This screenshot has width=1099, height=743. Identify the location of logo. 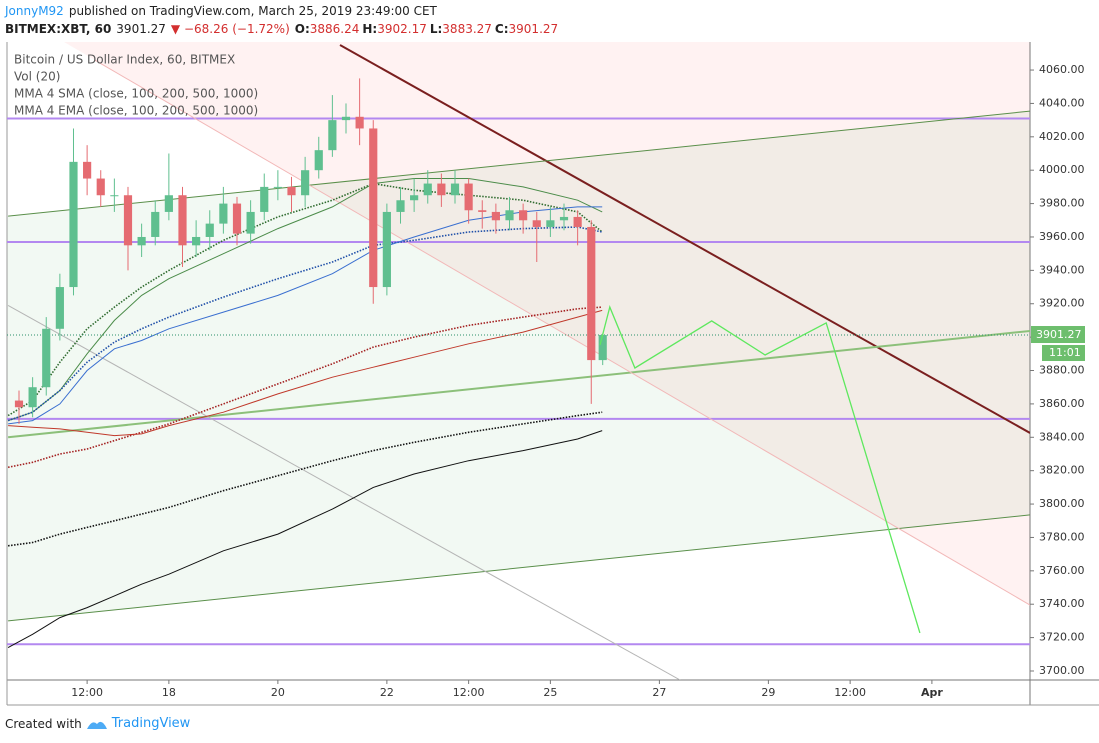
(96, 725).